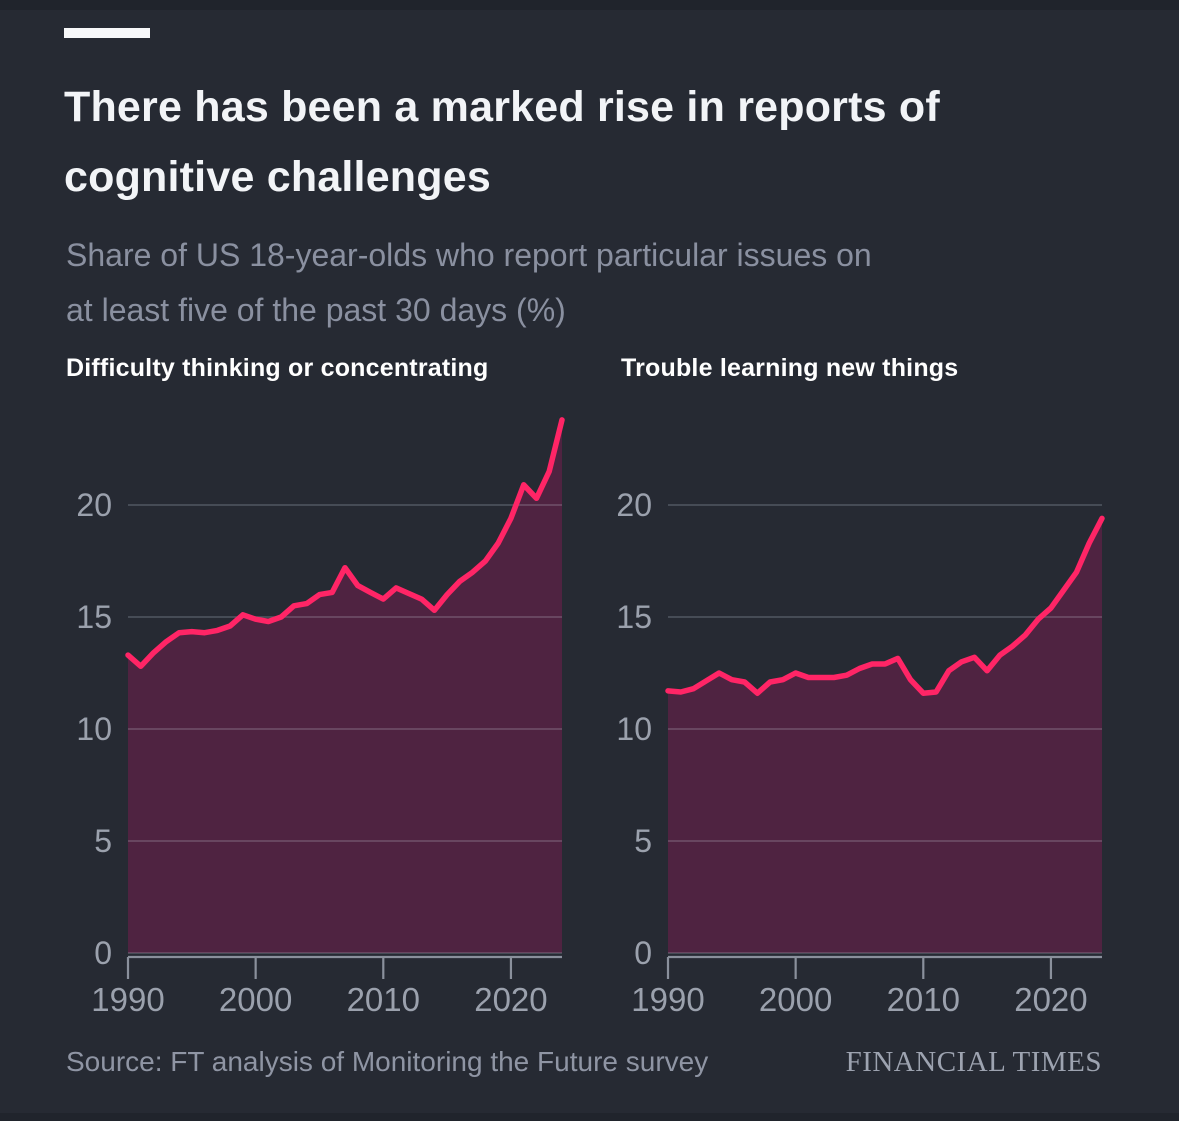 This screenshot has width=1179, height=1121. I want to click on title-accent-bar, so click(107, 33).